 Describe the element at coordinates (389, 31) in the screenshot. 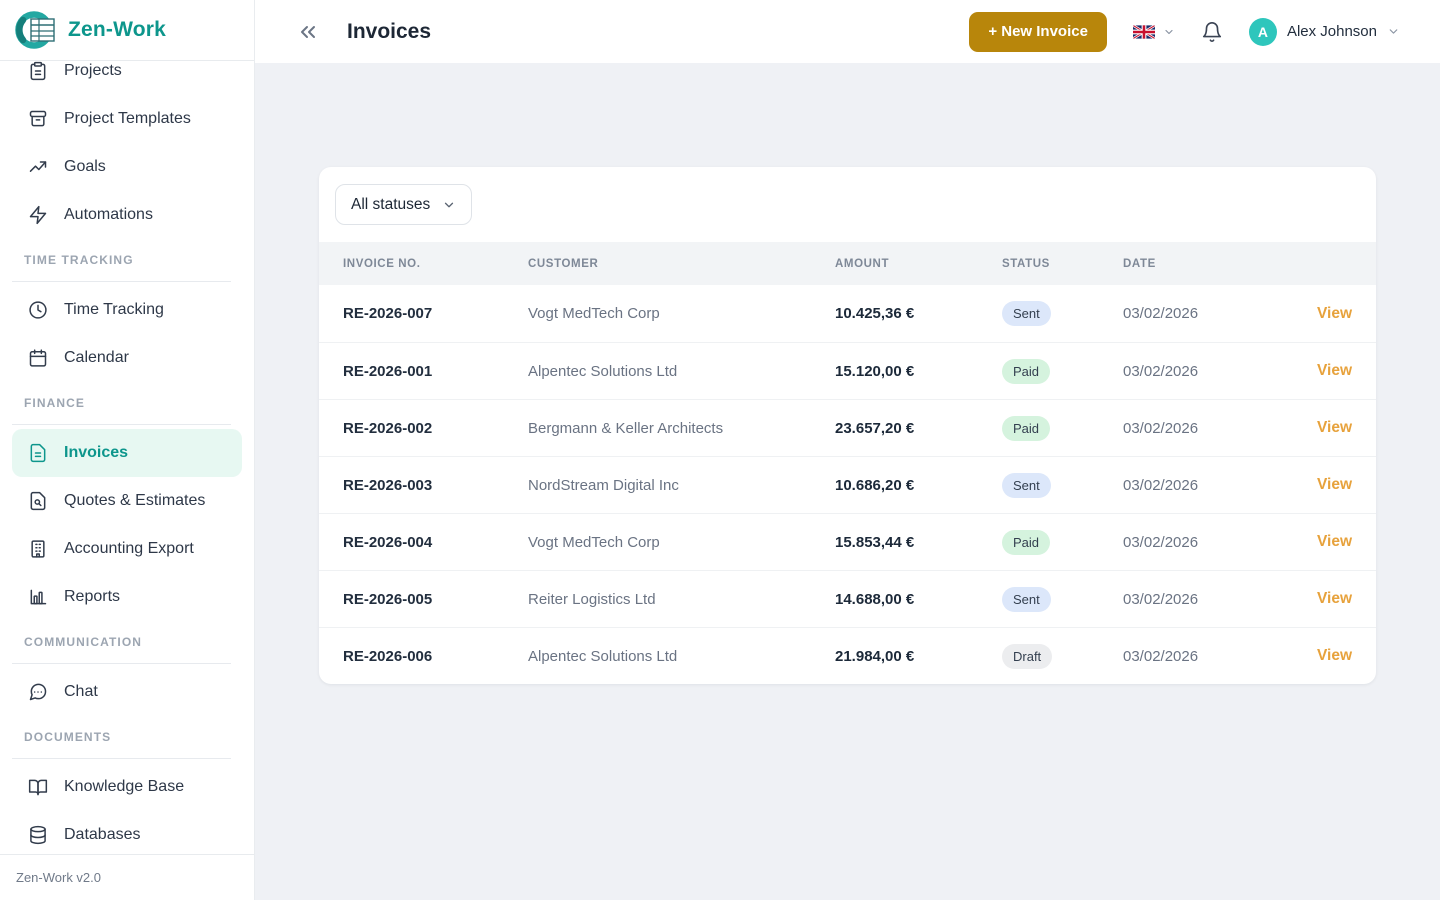

I see `page-title: Invoices` at that location.